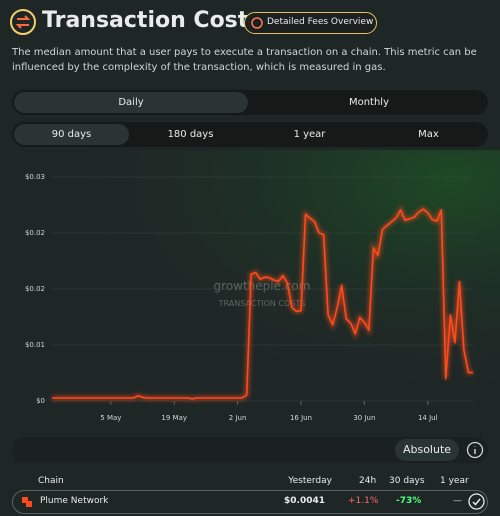  Describe the element at coordinates (454, 481) in the screenshot. I see `column-header: 1 year` at that location.